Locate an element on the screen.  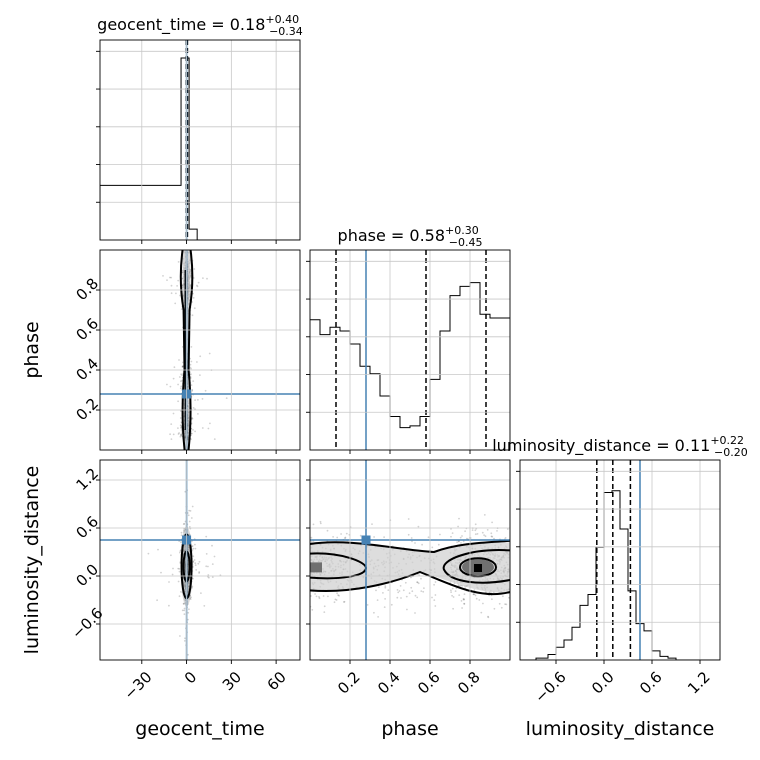
x-axis-label: geocent_time is located at coordinates (199, 729).